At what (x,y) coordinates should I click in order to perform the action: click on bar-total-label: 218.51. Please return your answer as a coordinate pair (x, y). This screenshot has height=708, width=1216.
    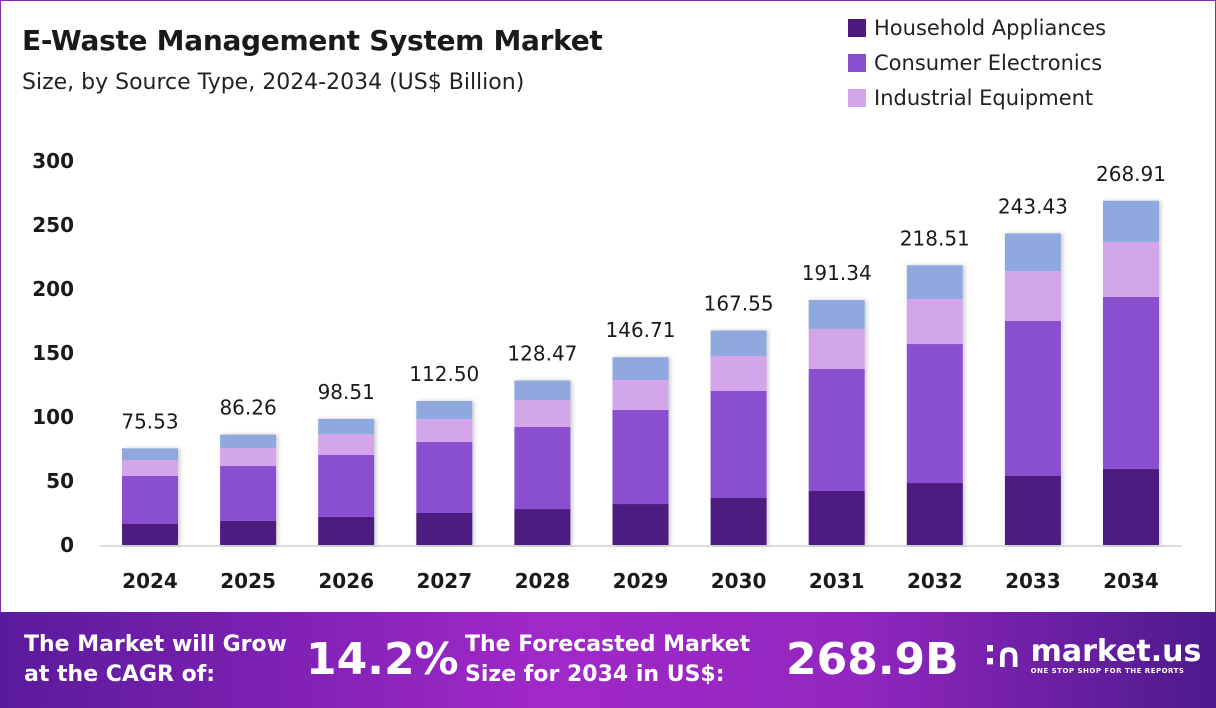
    Looking at the image, I should click on (935, 238).